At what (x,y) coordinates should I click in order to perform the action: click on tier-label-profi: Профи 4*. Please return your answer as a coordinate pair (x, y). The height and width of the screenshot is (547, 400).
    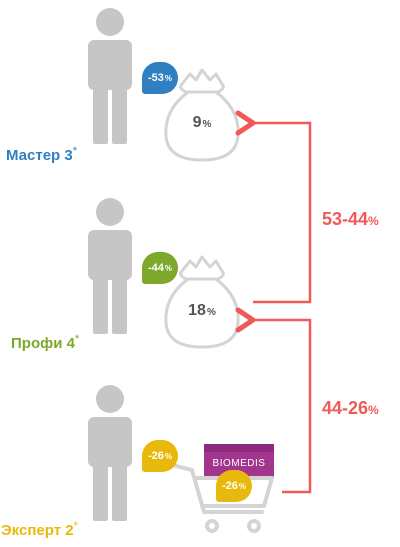
    Looking at the image, I should click on (45, 342).